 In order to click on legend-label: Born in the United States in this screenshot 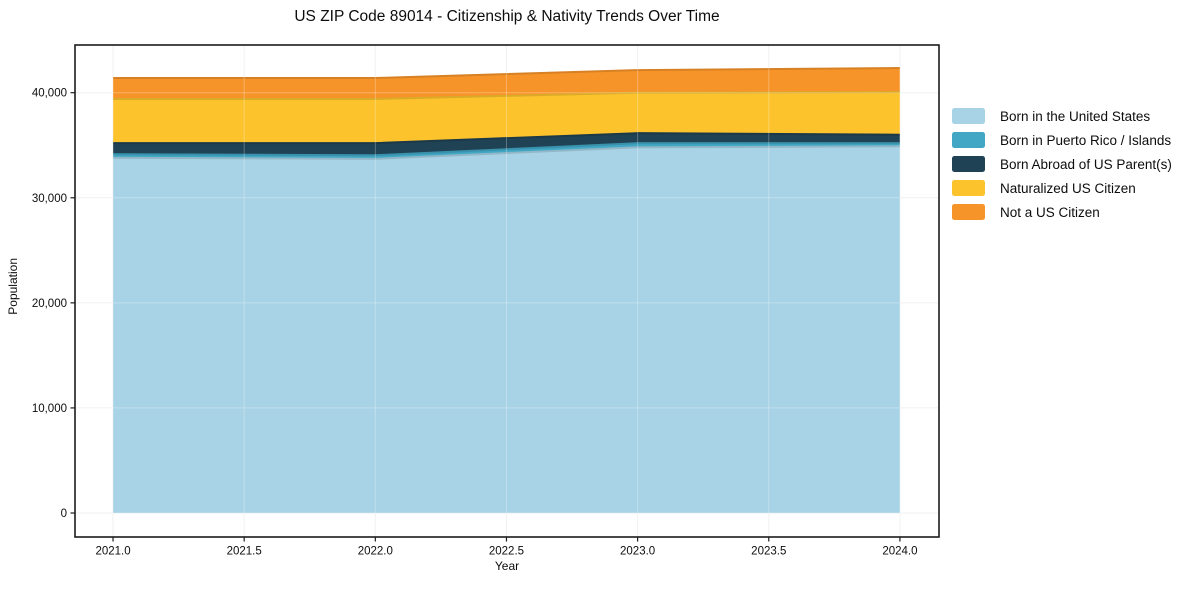, I will do `click(1075, 116)`.